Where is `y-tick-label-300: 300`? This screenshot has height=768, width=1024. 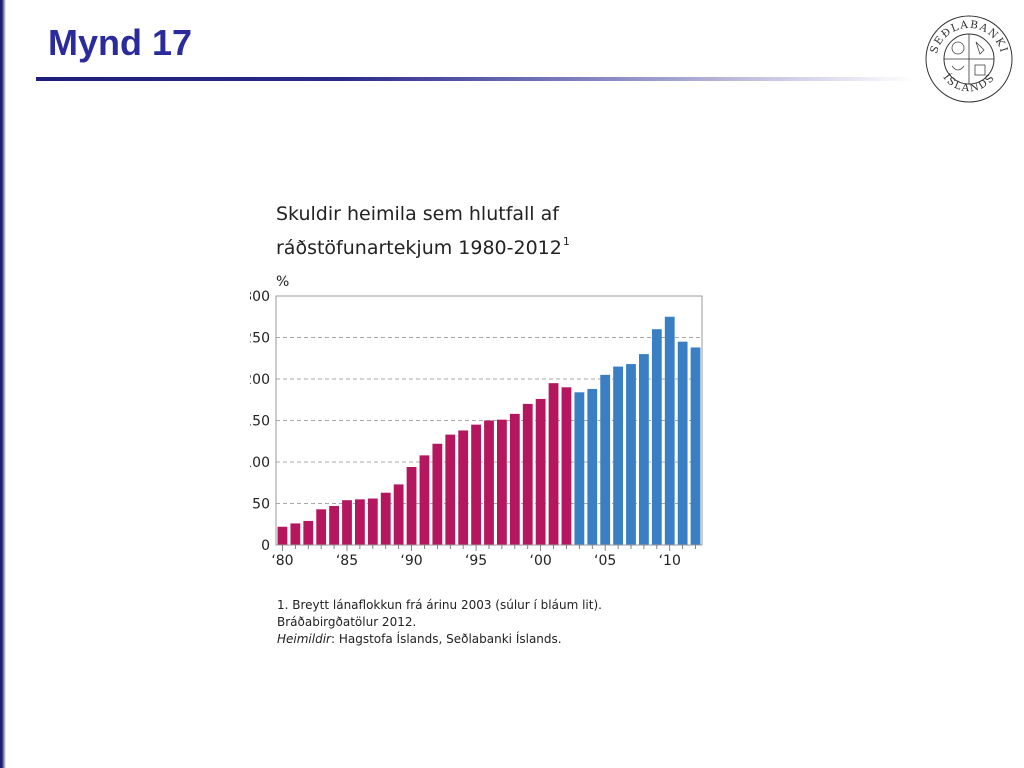 y-tick-label-300: 300 is located at coordinates (260, 297).